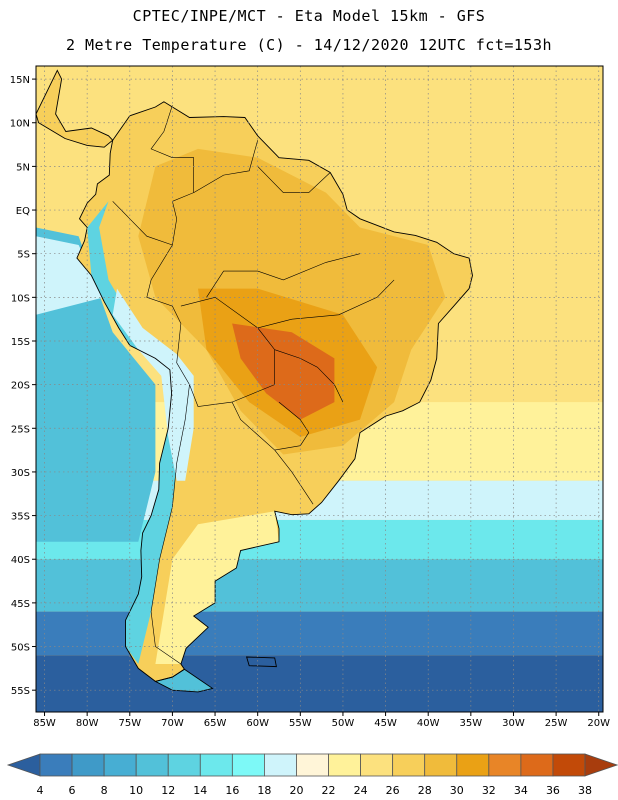  What do you see at coordinates (72, 790) in the screenshot?
I see `colorbar-label: 6` at bounding box center [72, 790].